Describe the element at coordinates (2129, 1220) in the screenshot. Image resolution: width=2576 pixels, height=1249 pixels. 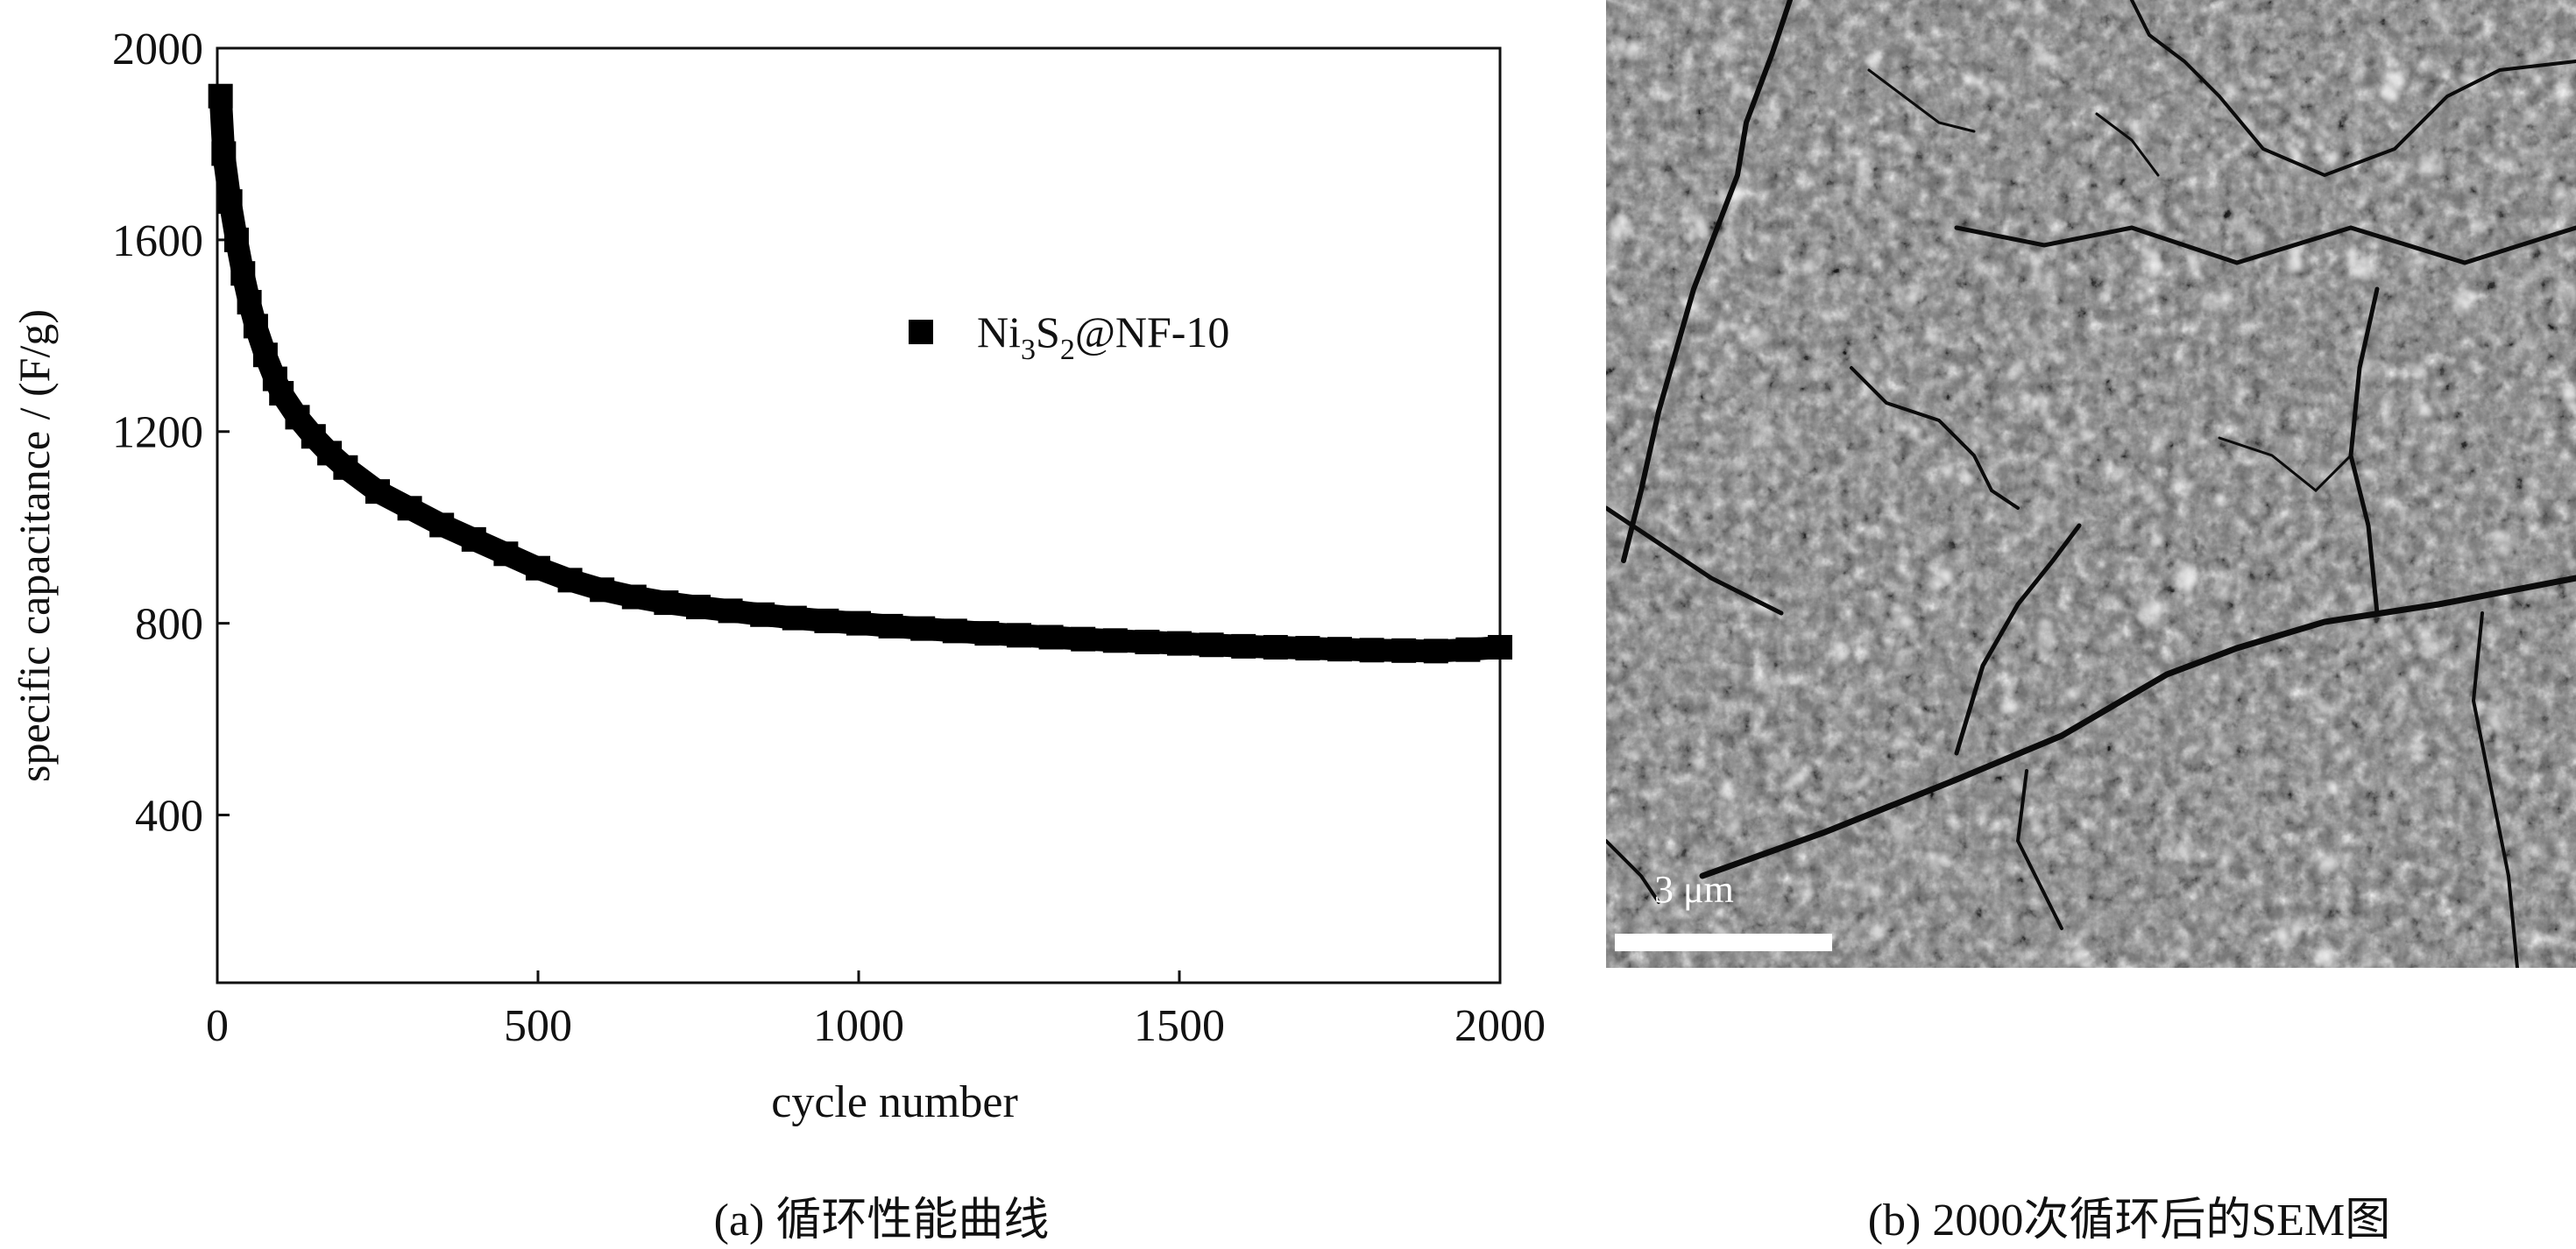
I see `caption-b: (b) 2000次循环后的SEM图` at that location.